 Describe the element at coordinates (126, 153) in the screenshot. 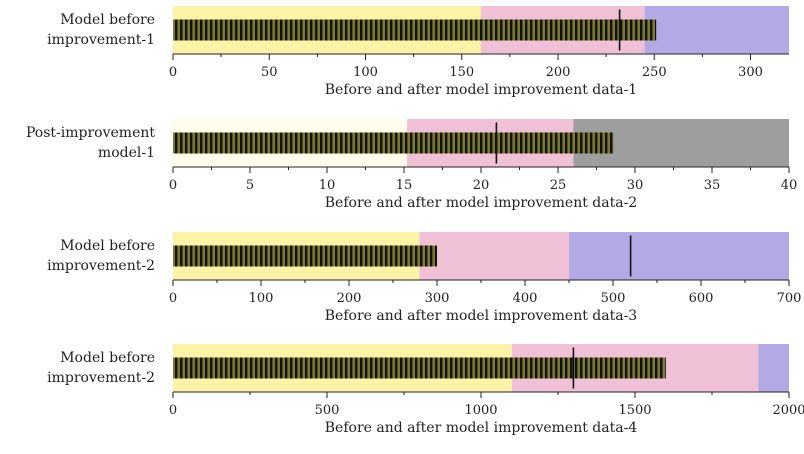

I see `category-label-line-2: model-1` at that location.